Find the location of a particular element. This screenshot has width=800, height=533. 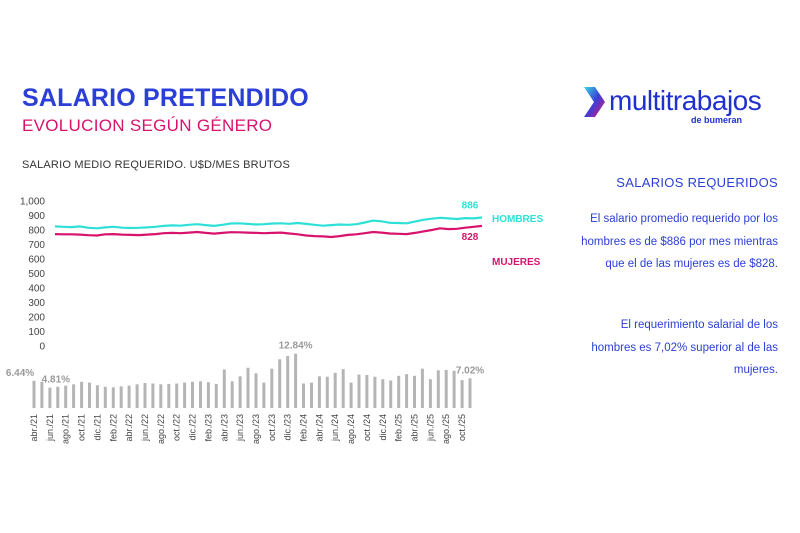

page-subtitle: EVOLUCION SEGÚN GÉNERO is located at coordinates (147, 125).